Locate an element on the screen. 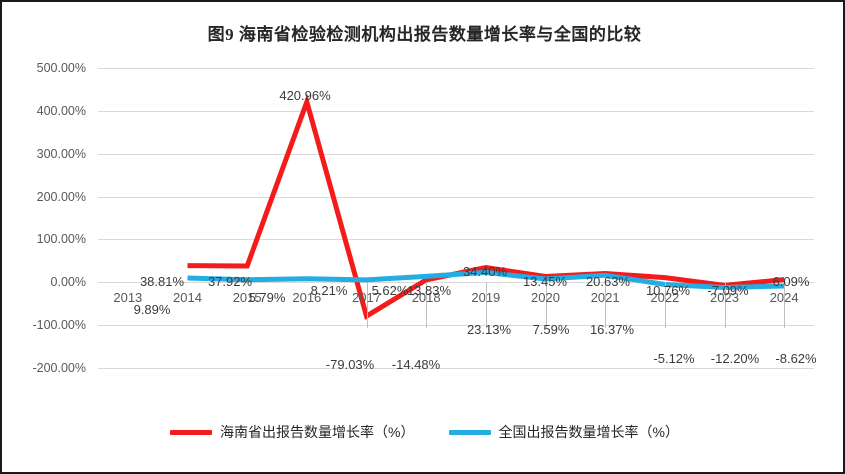  y-axis-tick-label: 0.00% is located at coordinates (68, 282).